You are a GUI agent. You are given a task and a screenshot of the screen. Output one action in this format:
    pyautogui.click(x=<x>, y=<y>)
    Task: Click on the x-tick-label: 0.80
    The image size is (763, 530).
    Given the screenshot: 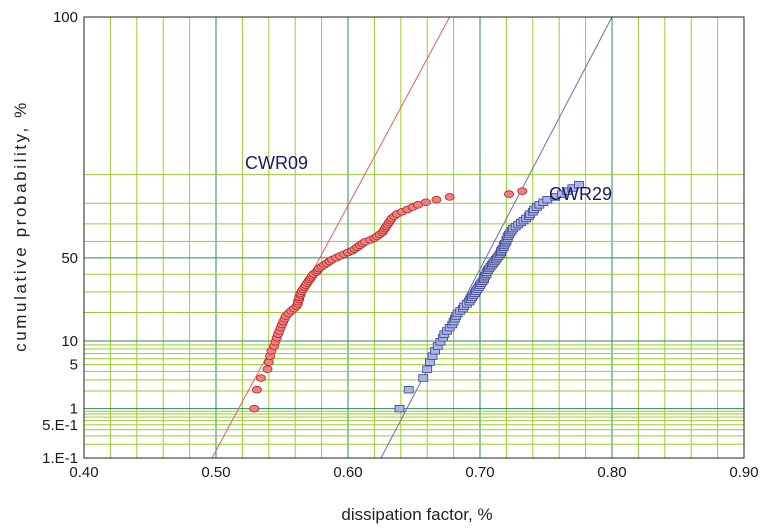 What is the action you would take?
    pyautogui.click(x=611, y=472)
    